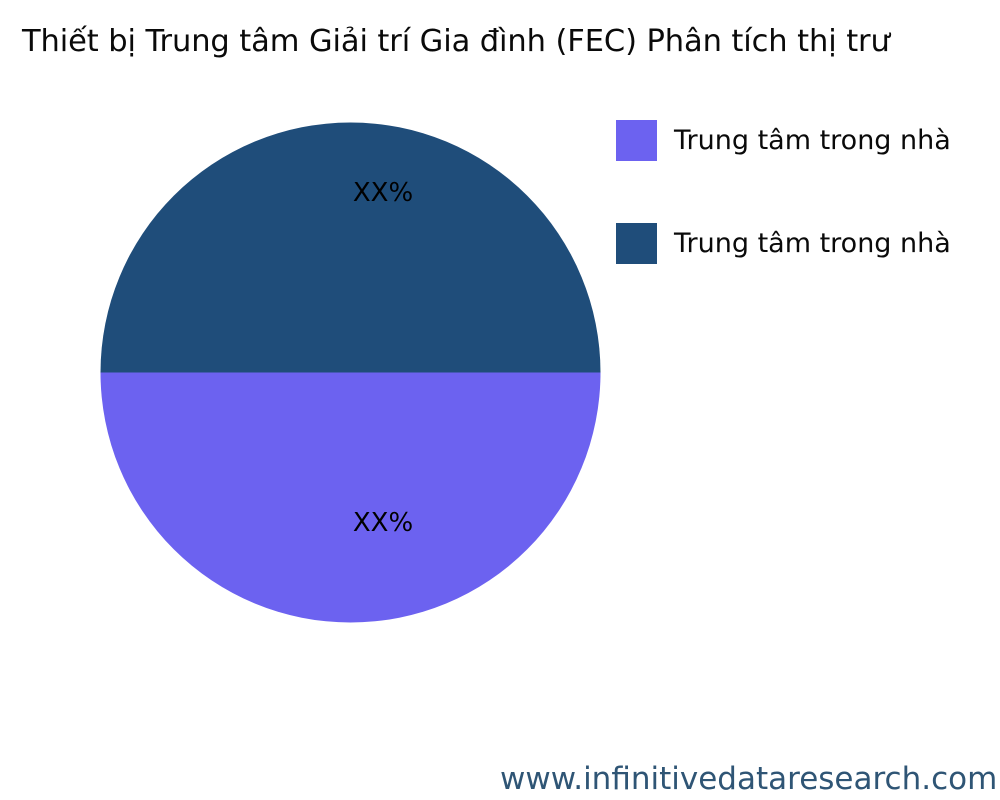 The height and width of the screenshot is (800, 1000). I want to click on source-website-url: www.infinitivedataresearch.com, so click(749, 779).